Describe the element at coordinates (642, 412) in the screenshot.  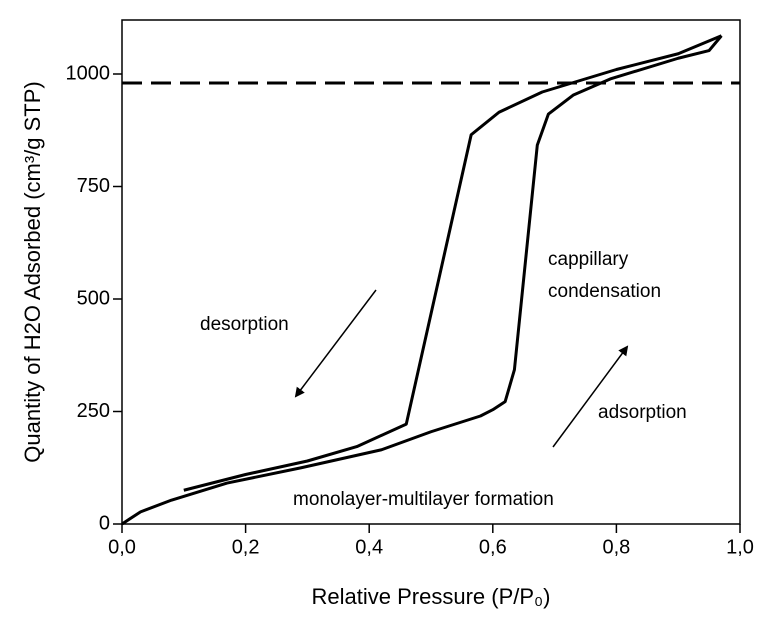
I see `annotation: adsorption` at that location.